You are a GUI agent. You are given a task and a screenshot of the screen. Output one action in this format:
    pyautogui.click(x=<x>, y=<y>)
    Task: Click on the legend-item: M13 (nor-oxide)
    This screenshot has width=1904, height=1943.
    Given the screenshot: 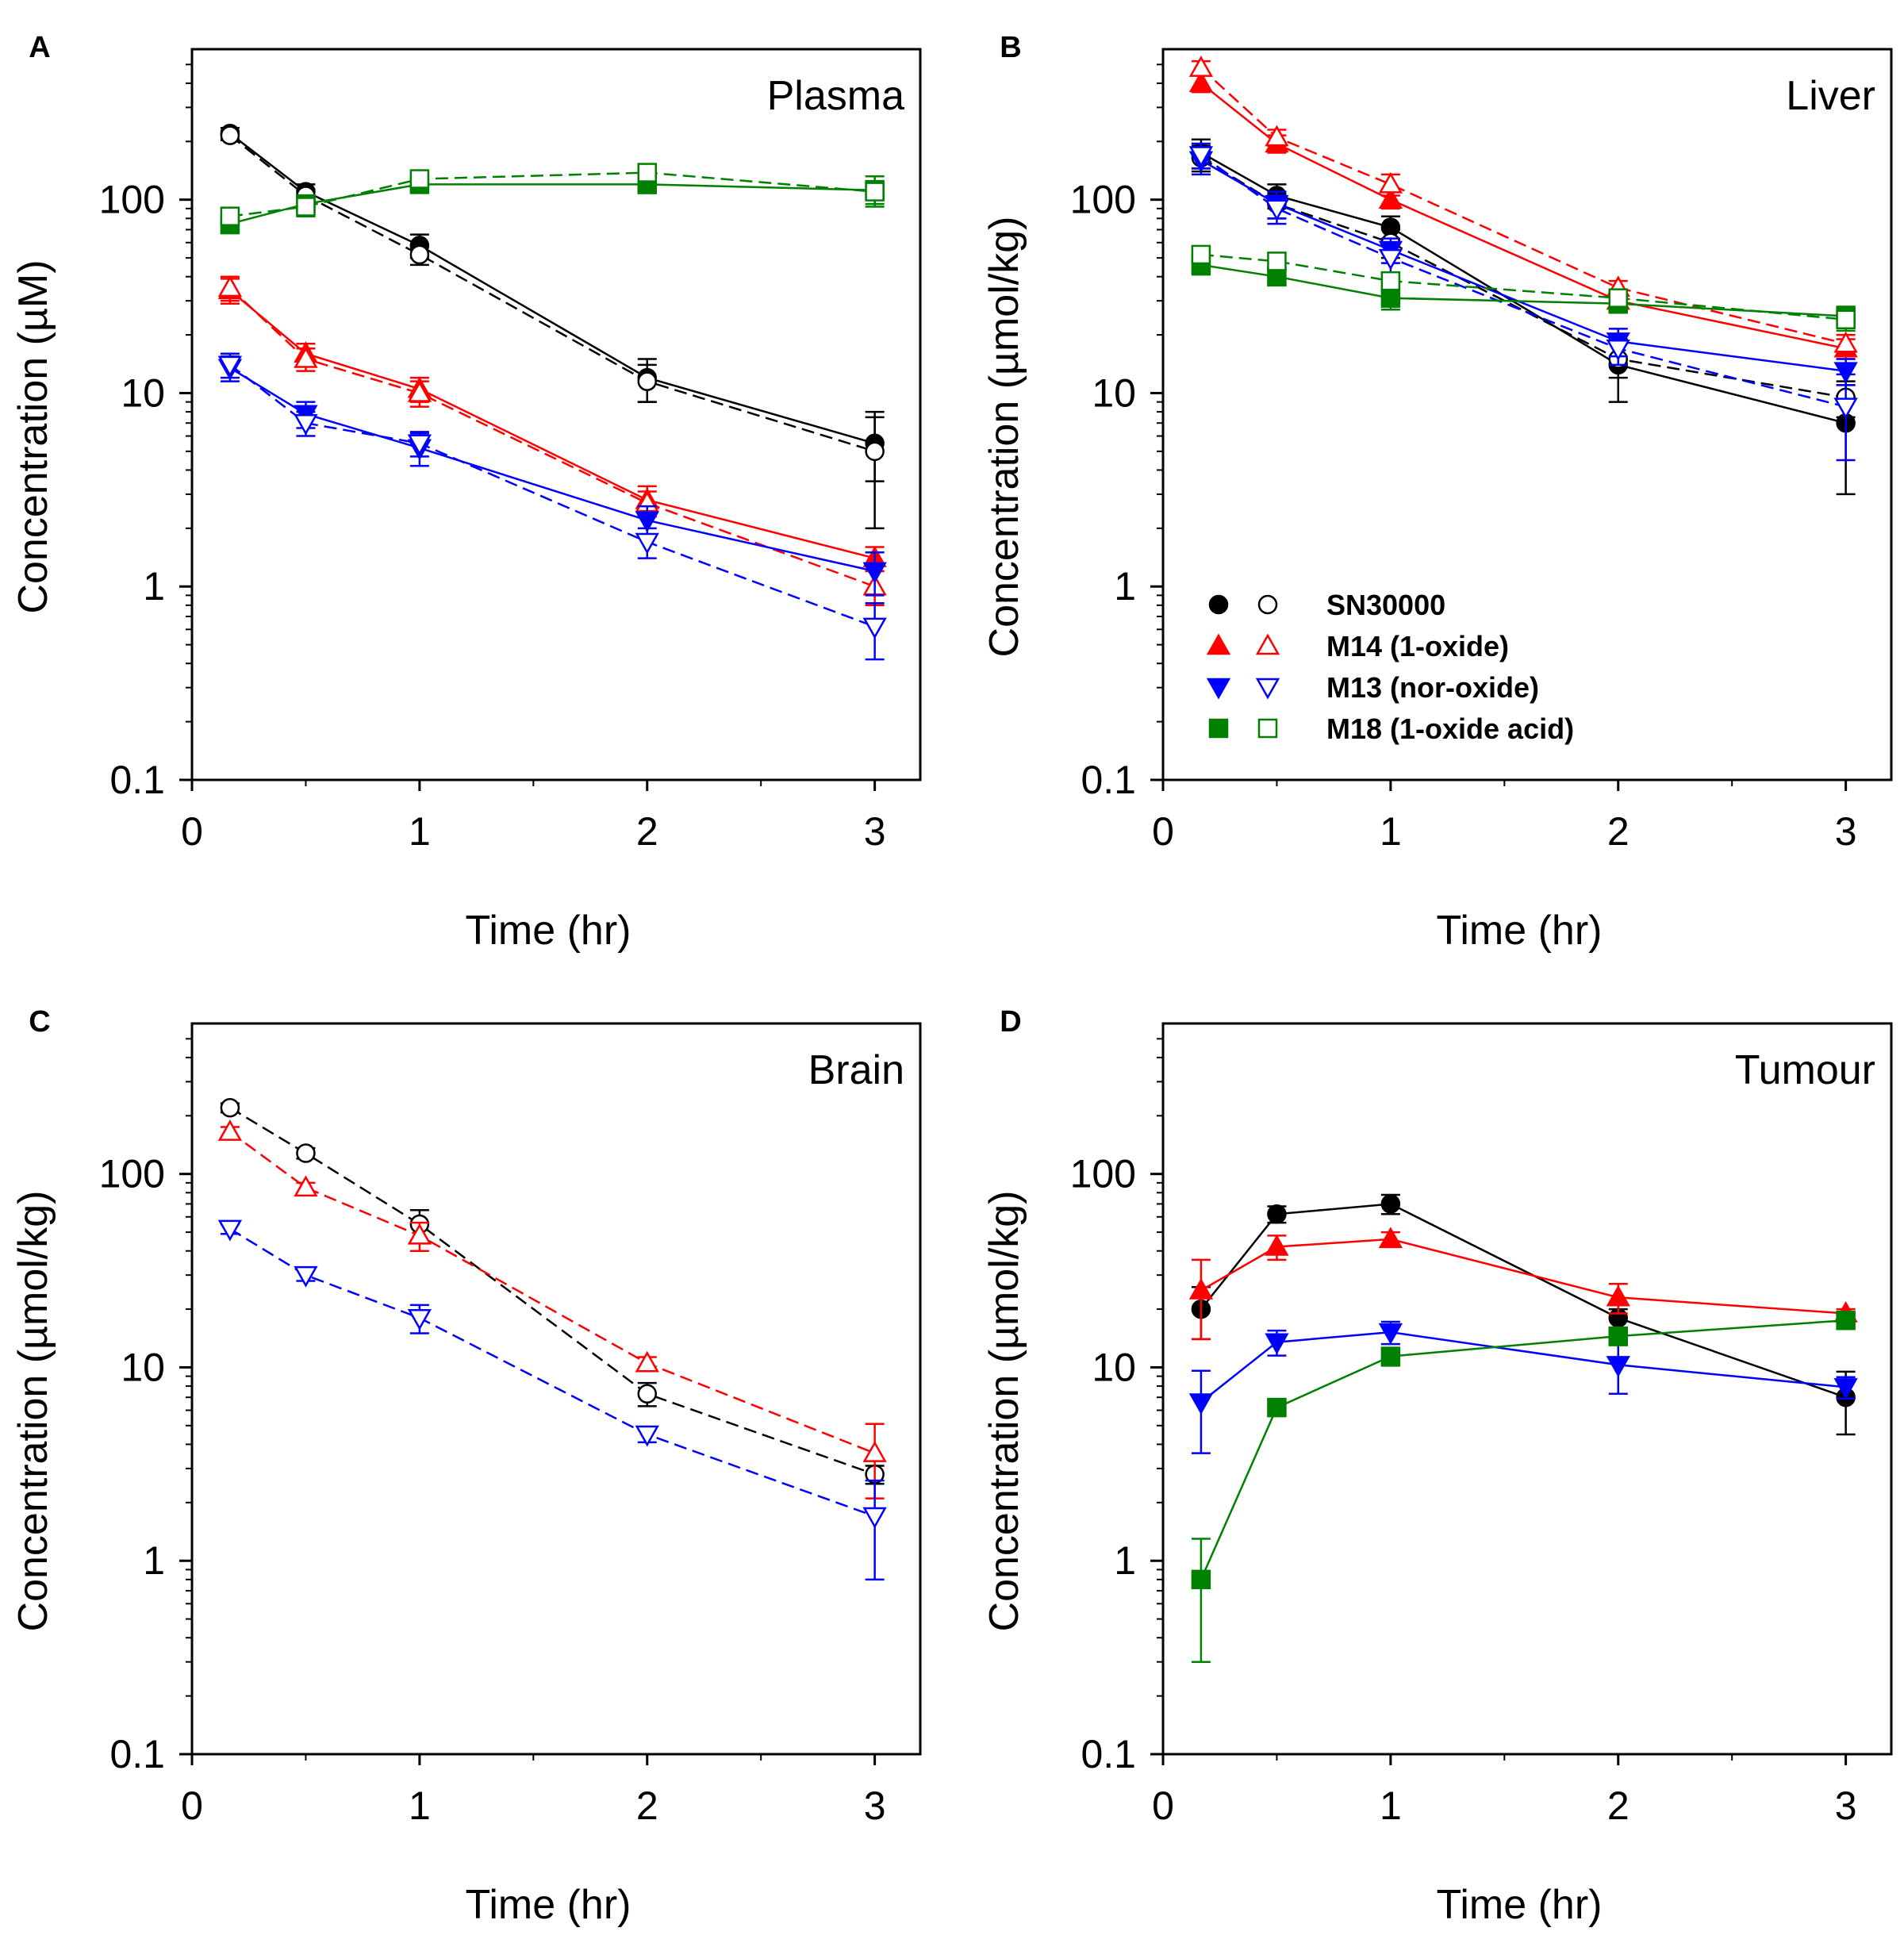 What is the action you would take?
    pyautogui.click(x=1372, y=687)
    